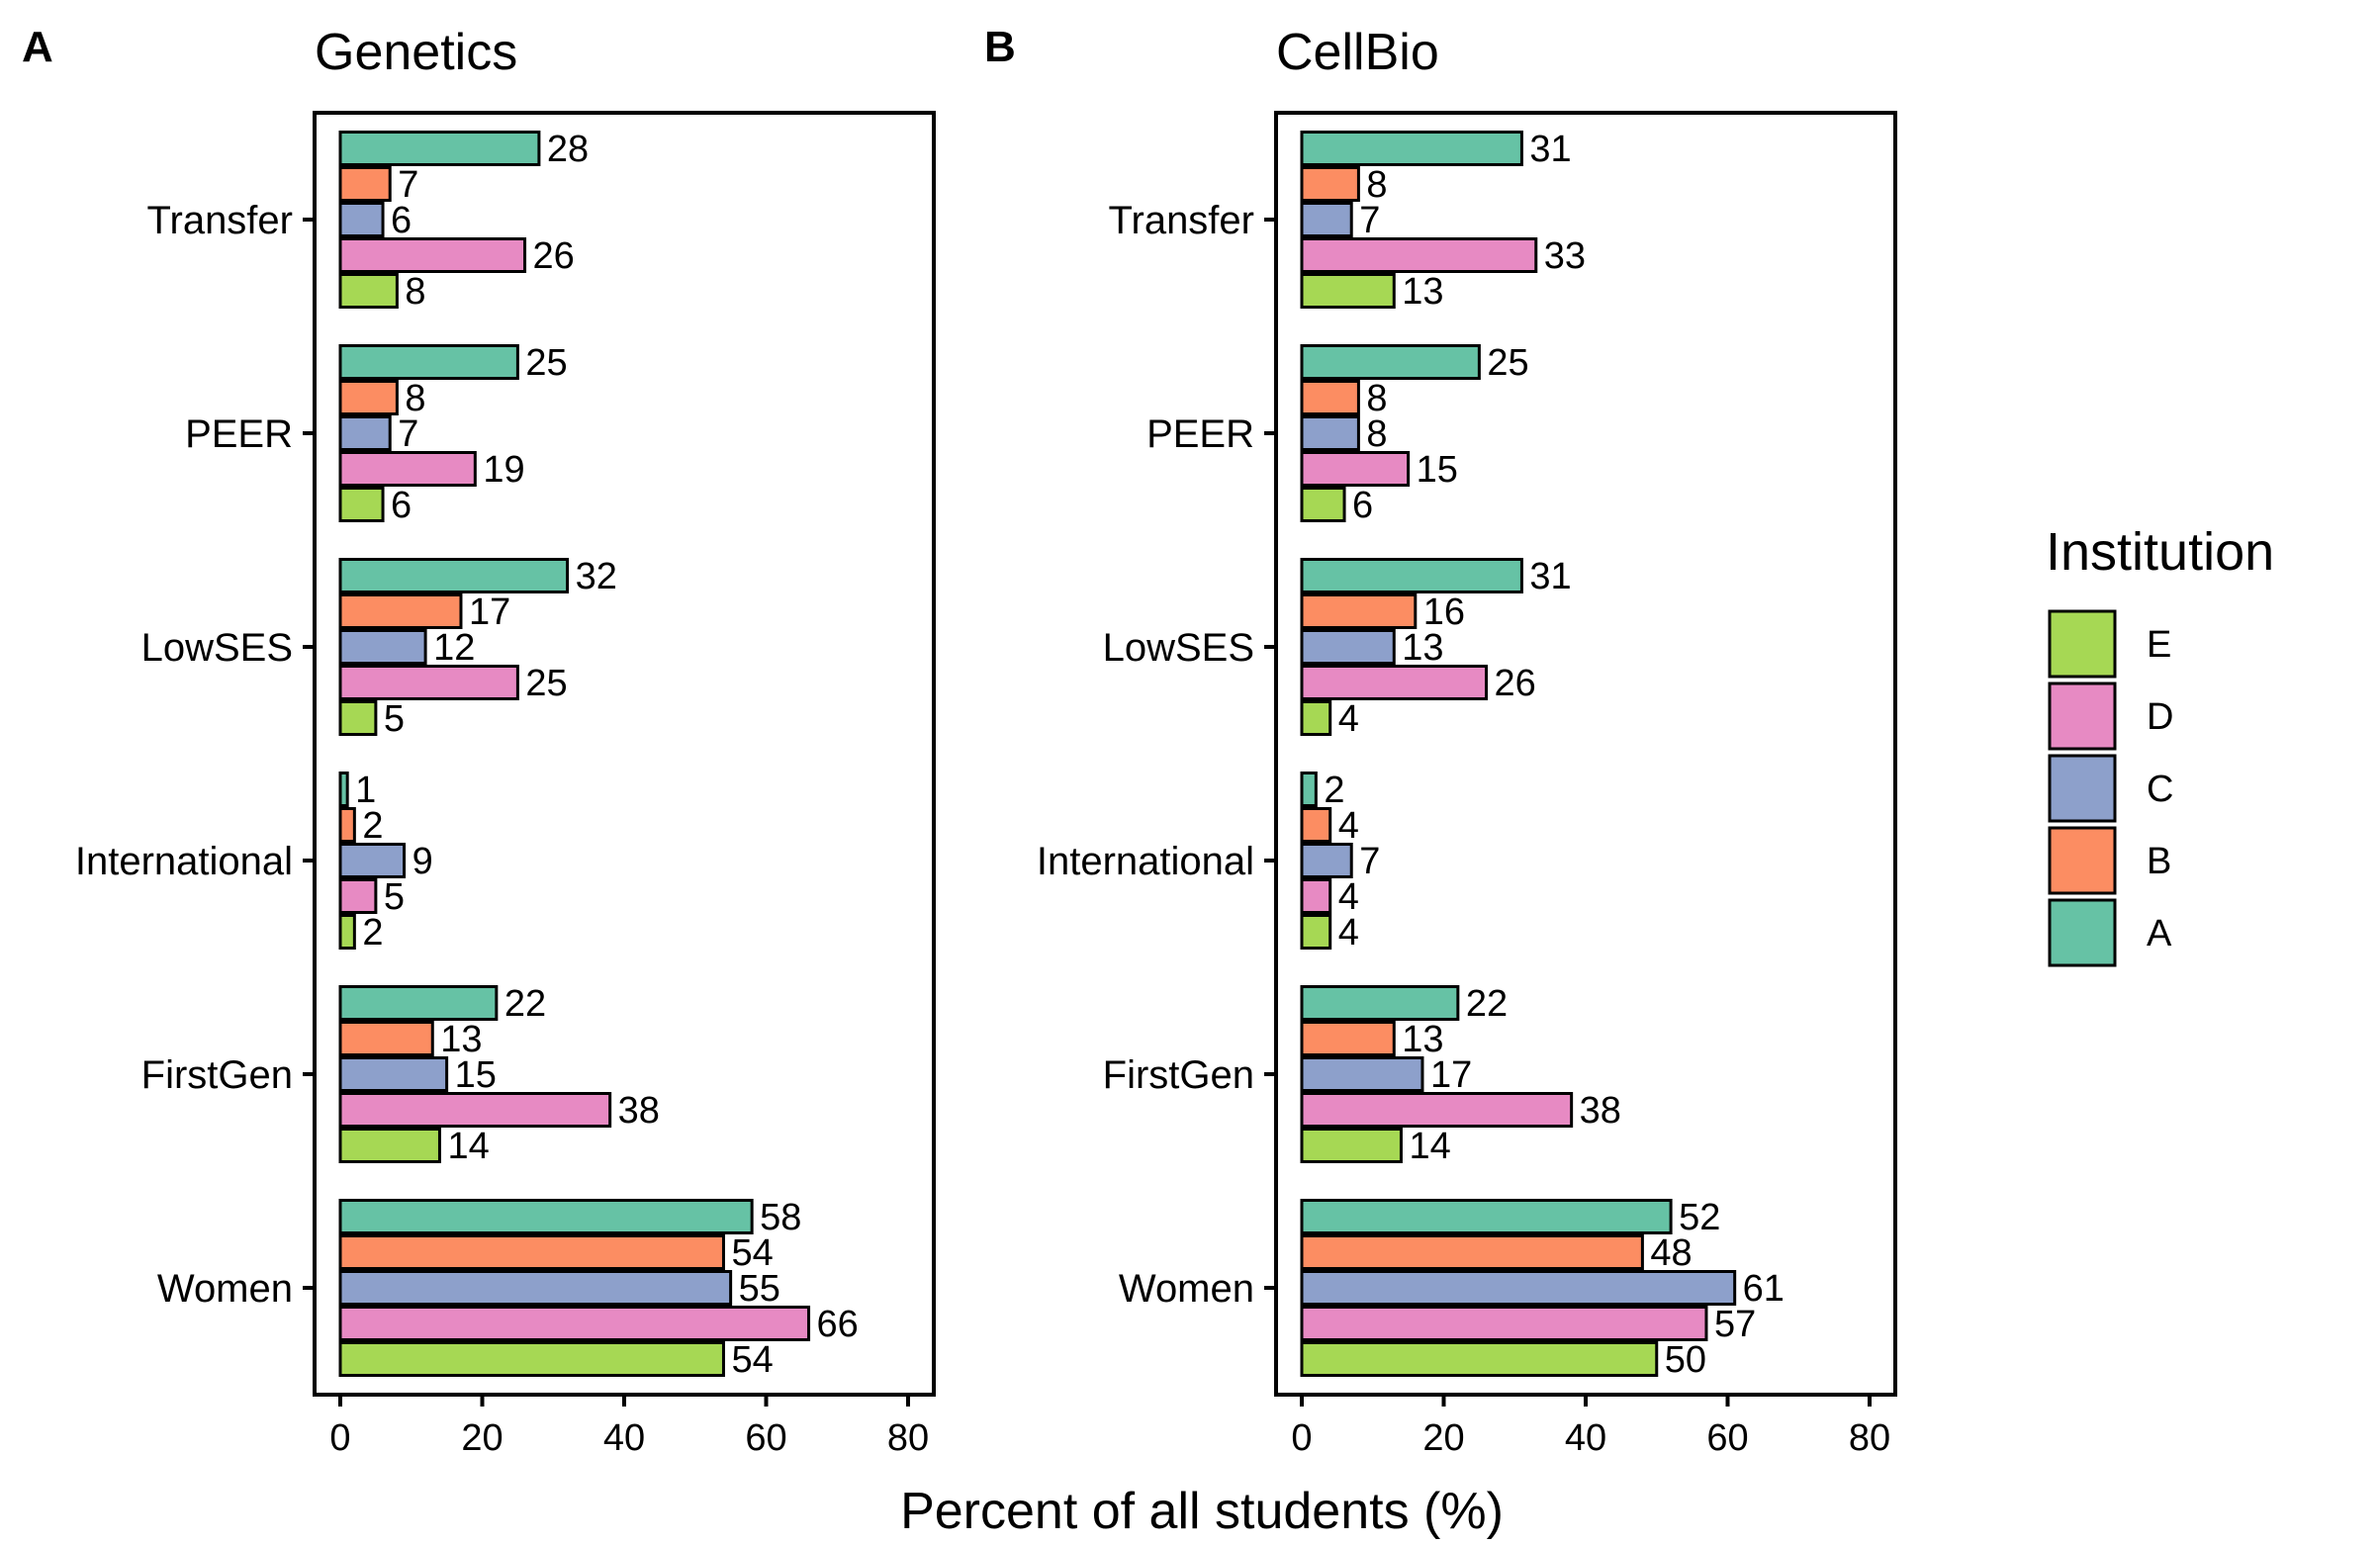 This screenshot has width=2380, height=1545. Describe the element at coordinates (838, 1324) in the screenshot. I see `value-label: 66` at that location.